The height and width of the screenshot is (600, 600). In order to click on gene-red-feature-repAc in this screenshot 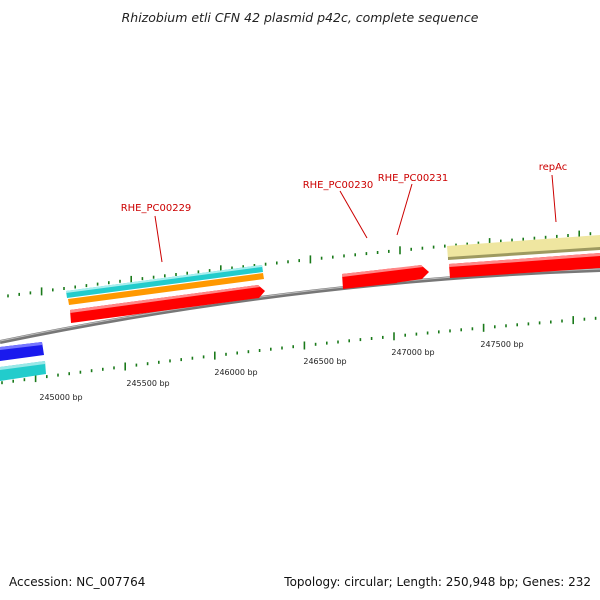, I will do `click(524, 265)`.